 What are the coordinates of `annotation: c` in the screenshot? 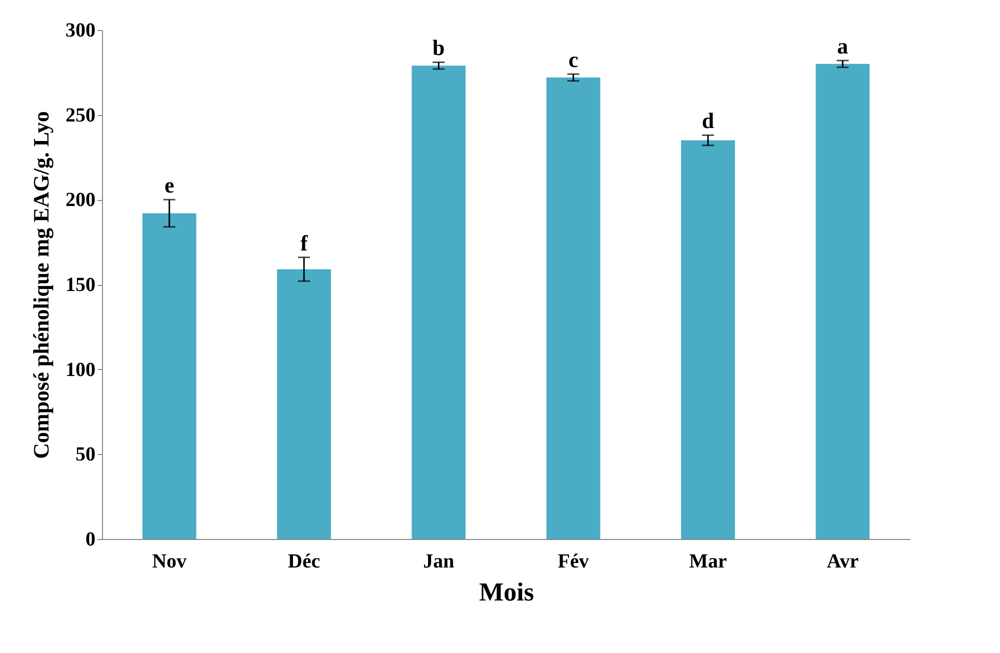 It's located at (573, 59).